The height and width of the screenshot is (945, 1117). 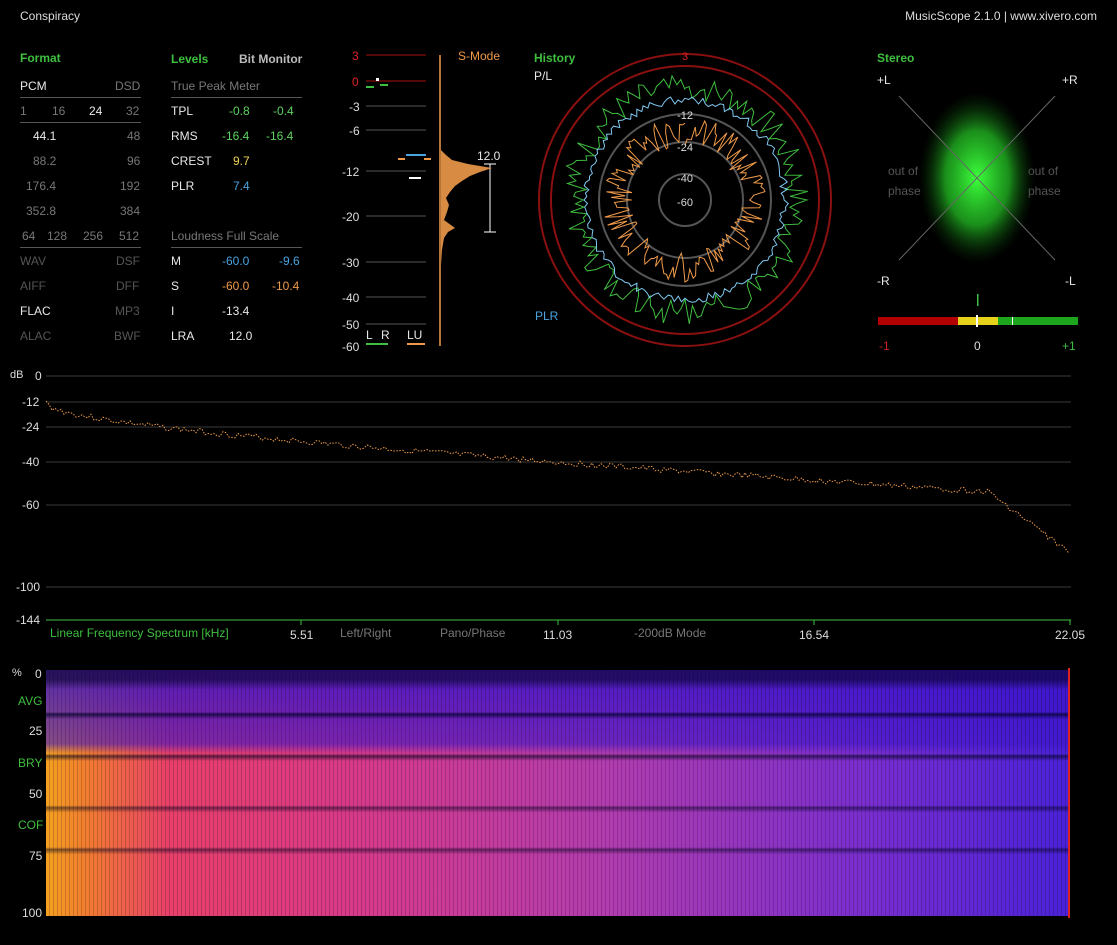 I want to click on m-label: M, so click(x=176, y=261).